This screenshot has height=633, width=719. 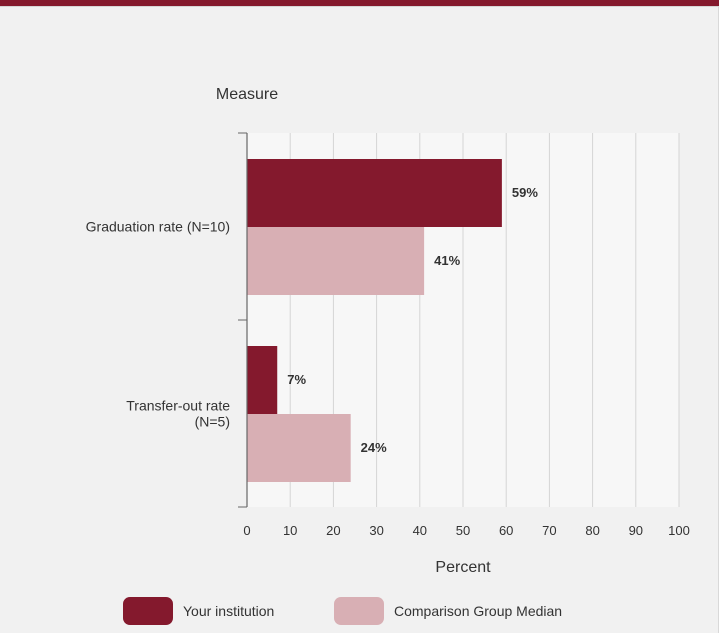 I want to click on category-label: Graduation rate (N=10), so click(x=158, y=227).